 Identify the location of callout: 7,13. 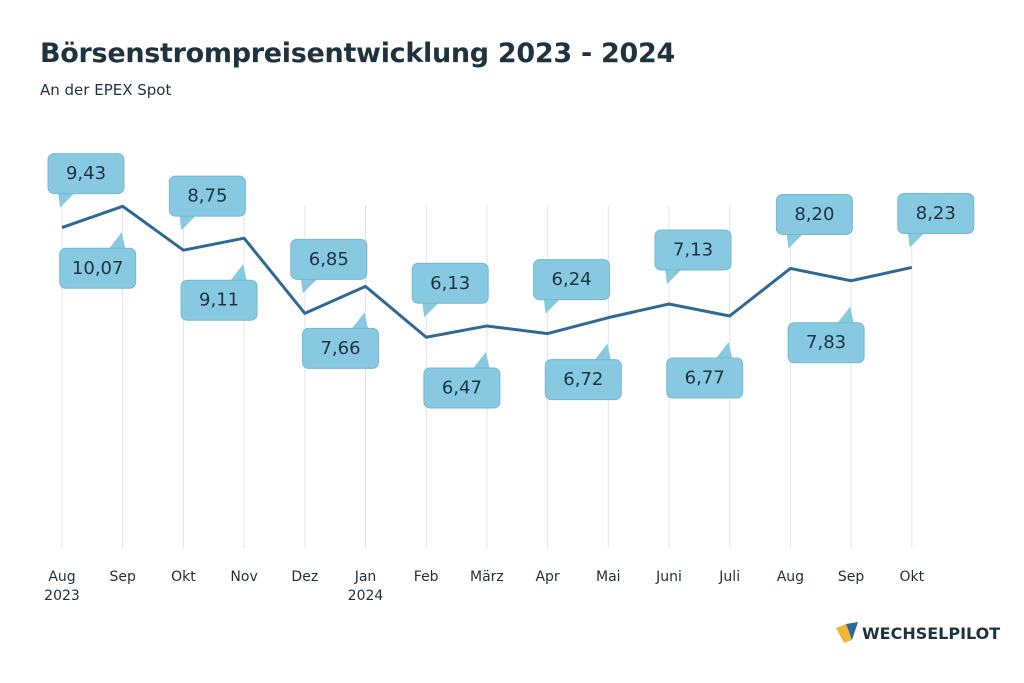
(693, 257).